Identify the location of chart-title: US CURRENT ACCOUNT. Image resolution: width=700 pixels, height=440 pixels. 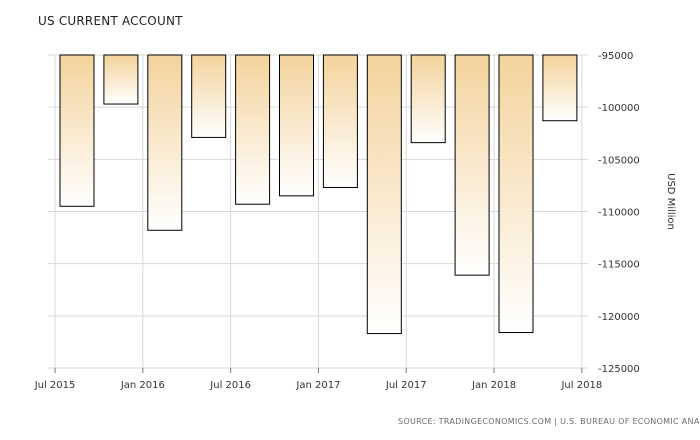
(110, 21).